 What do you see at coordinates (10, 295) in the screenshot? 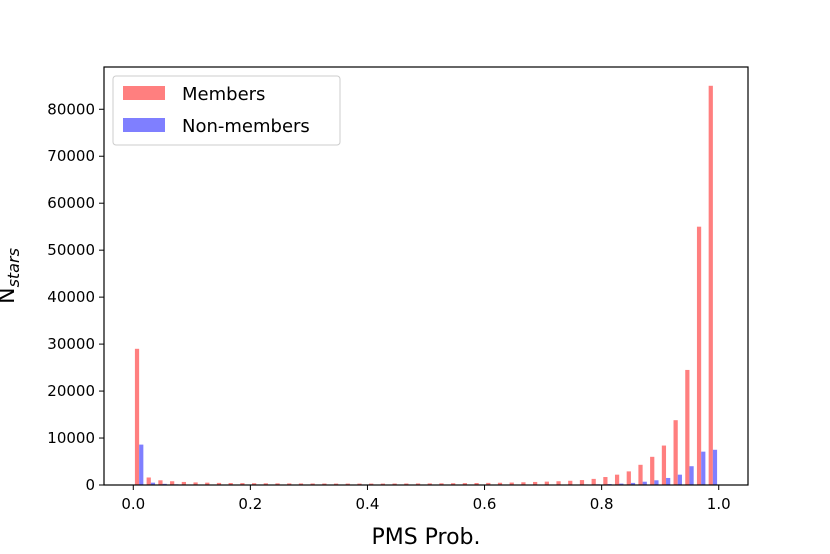
I see `y-axis-label-base: N` at bounding box center [10, 295].